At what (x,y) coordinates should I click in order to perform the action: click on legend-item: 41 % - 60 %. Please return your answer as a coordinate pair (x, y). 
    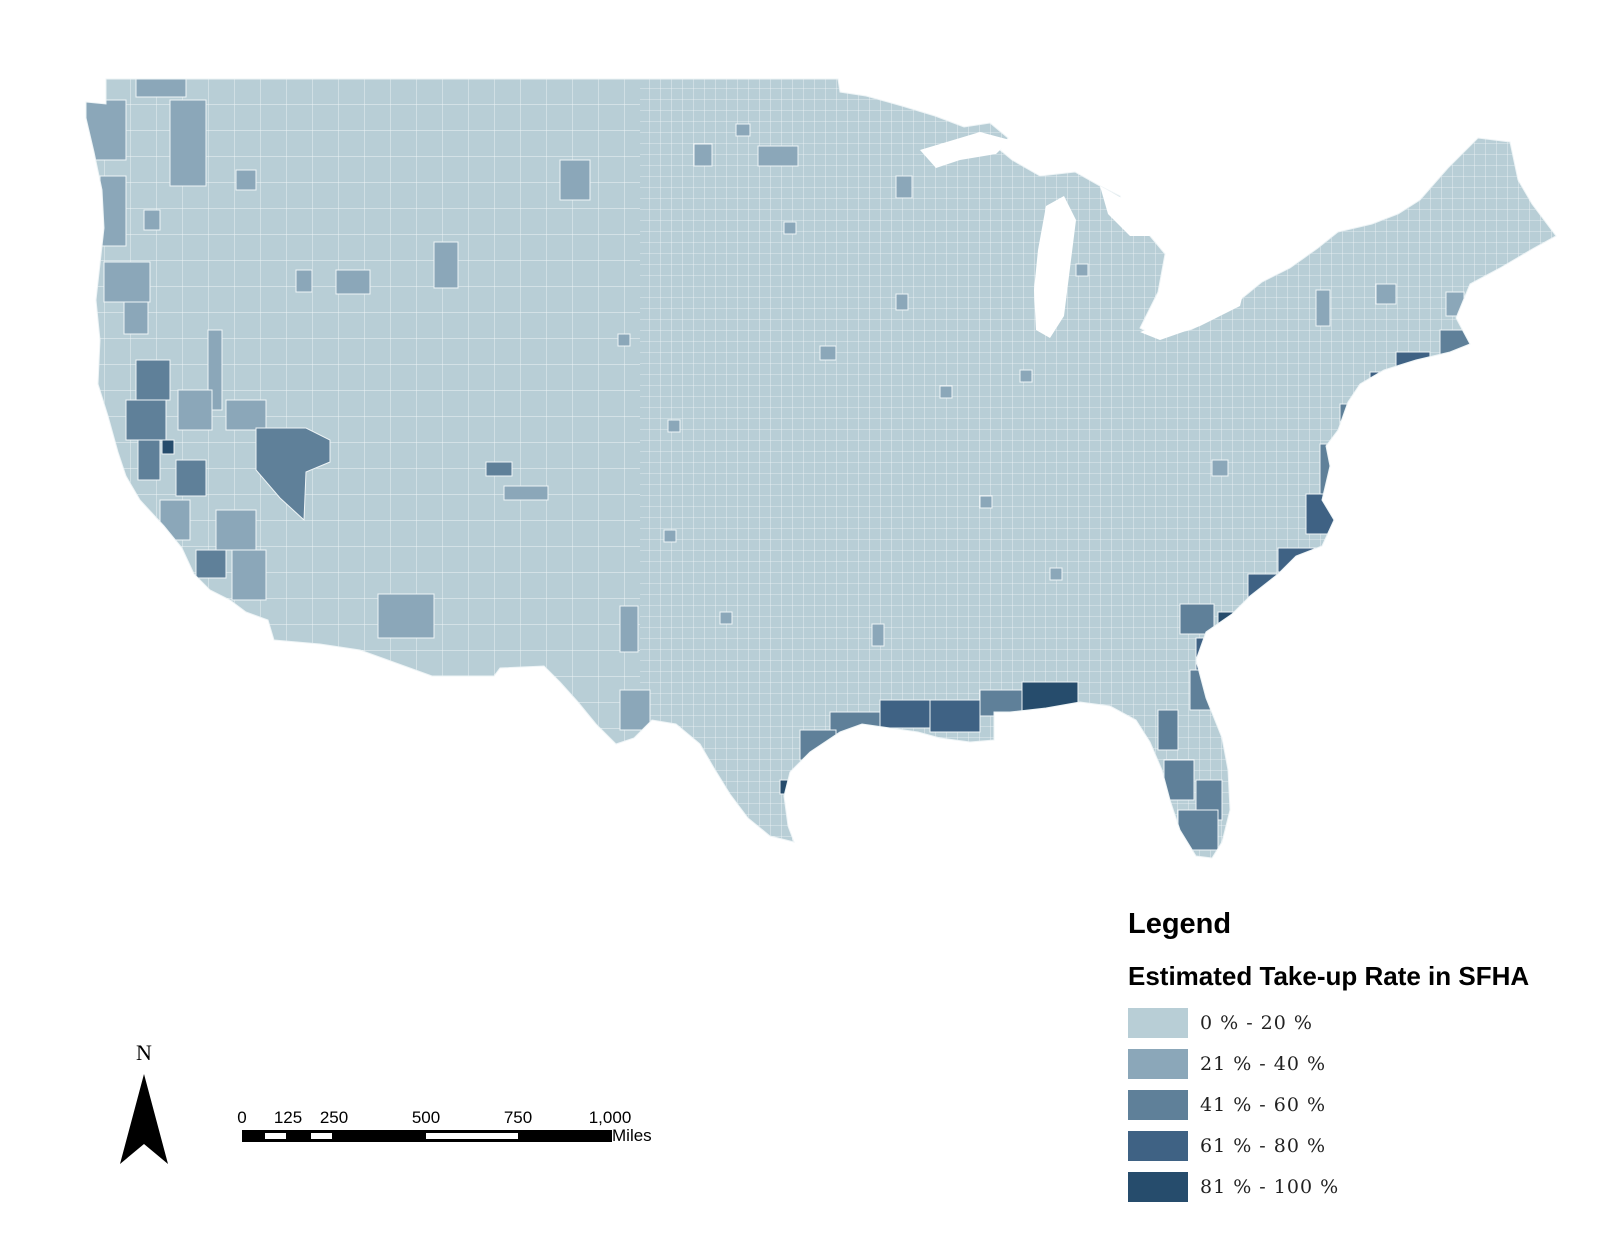
    Looking at the image, I should click on (1358, 1105).